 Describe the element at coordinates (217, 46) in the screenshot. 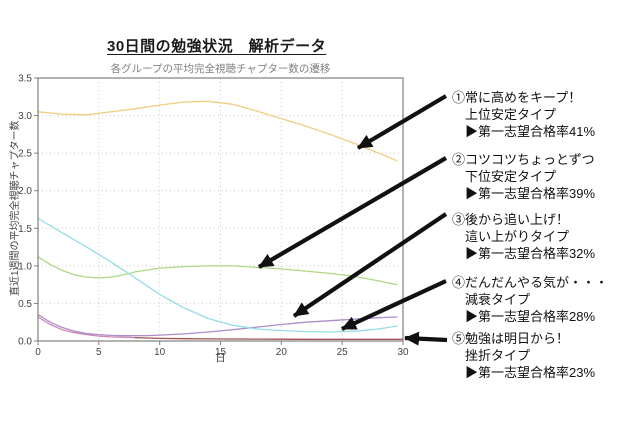

I see `page-title: 30日間の勉強状況 解析データ` at that location.